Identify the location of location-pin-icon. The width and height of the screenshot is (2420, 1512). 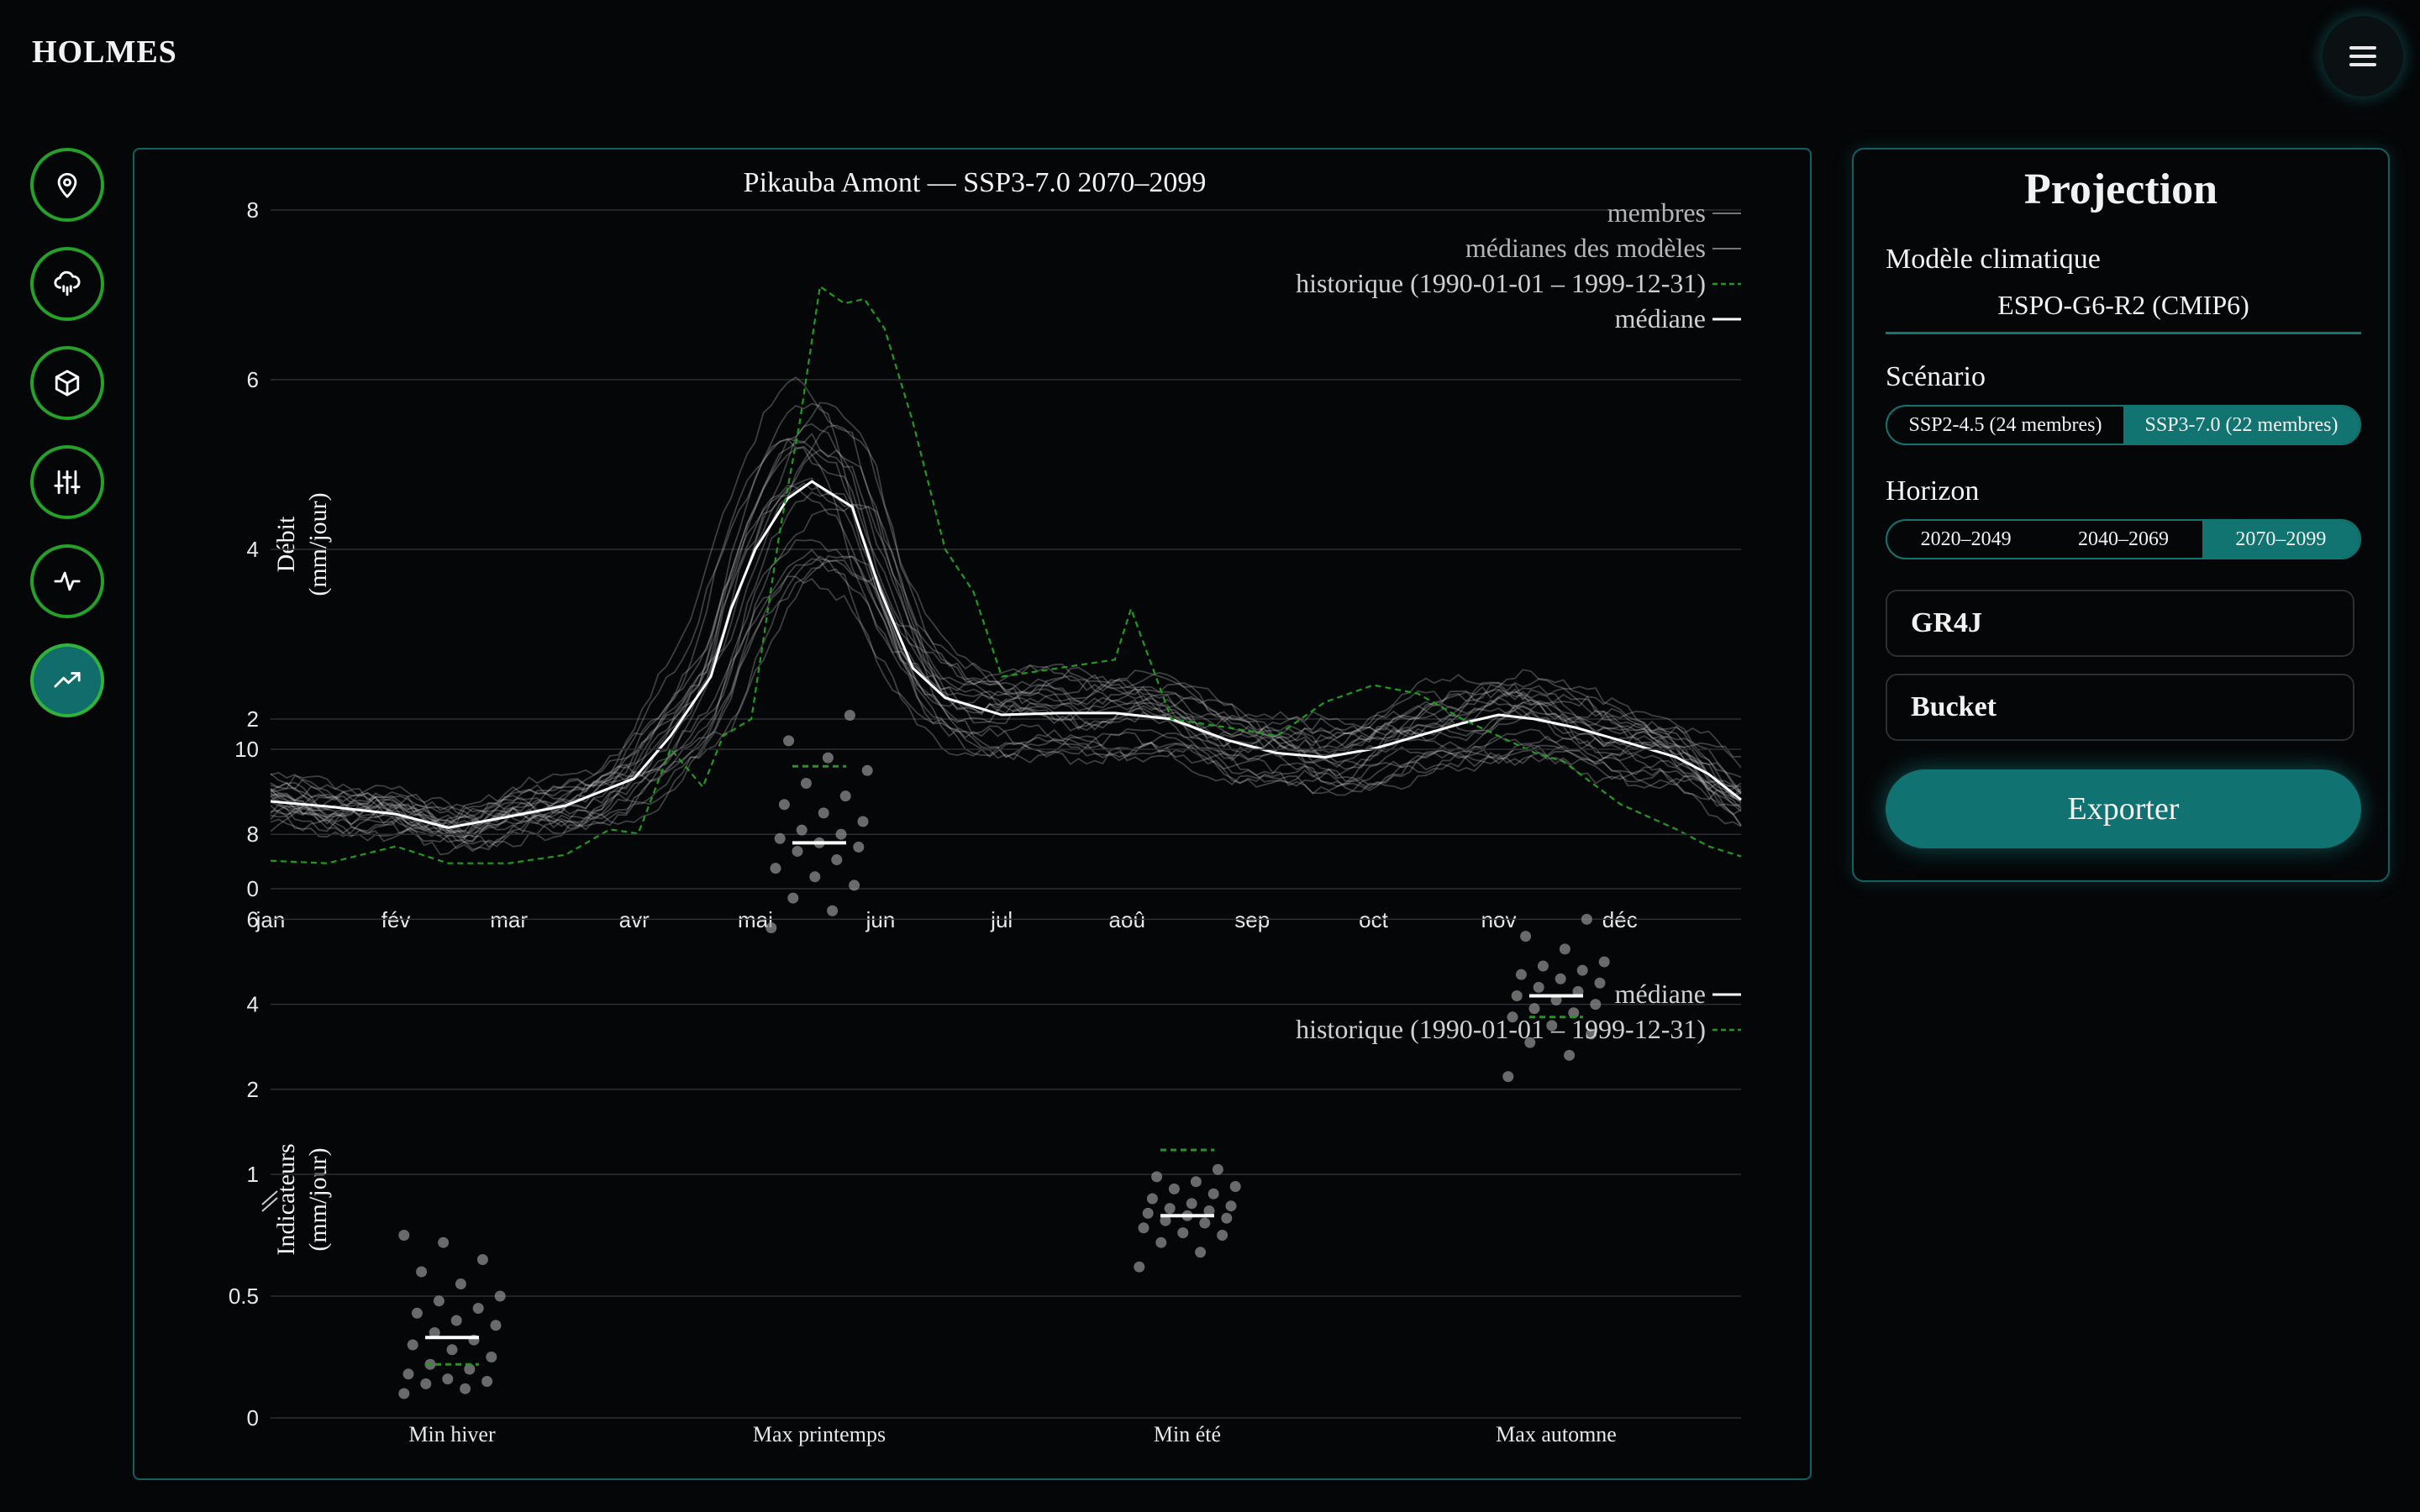
(67, 185).